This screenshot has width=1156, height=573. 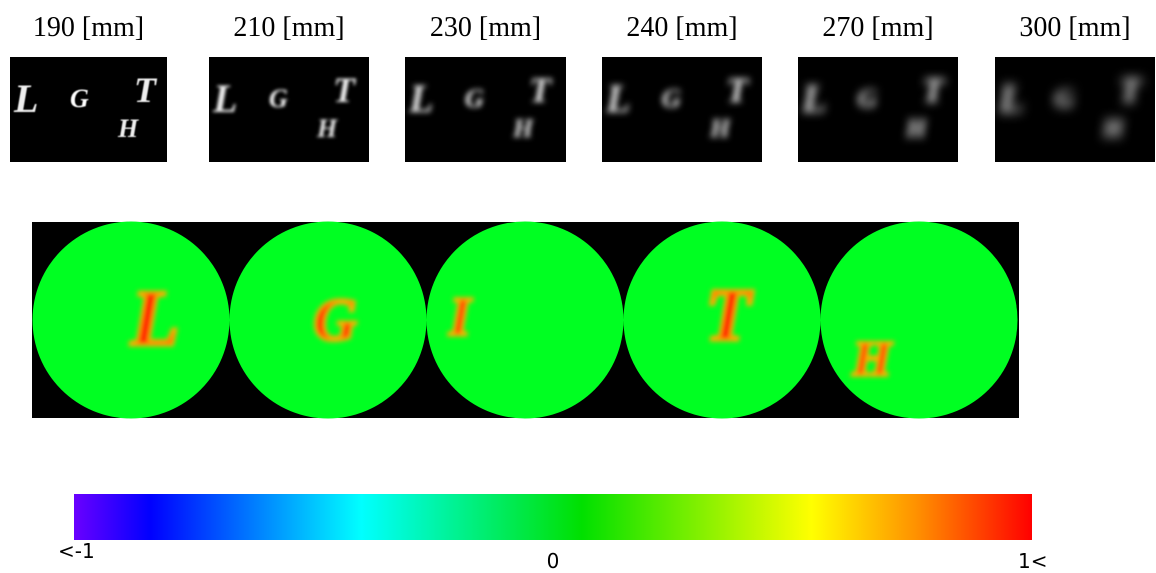 I want to click on depth-label: 270 [mm], so click(x=877, y=27).